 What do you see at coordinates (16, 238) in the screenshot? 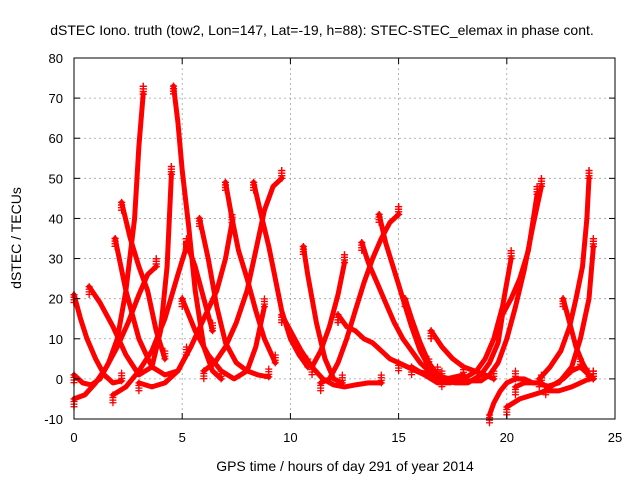
I see `y-axis-title: dSTEC / TECUs` at bounding box center [16, 238].